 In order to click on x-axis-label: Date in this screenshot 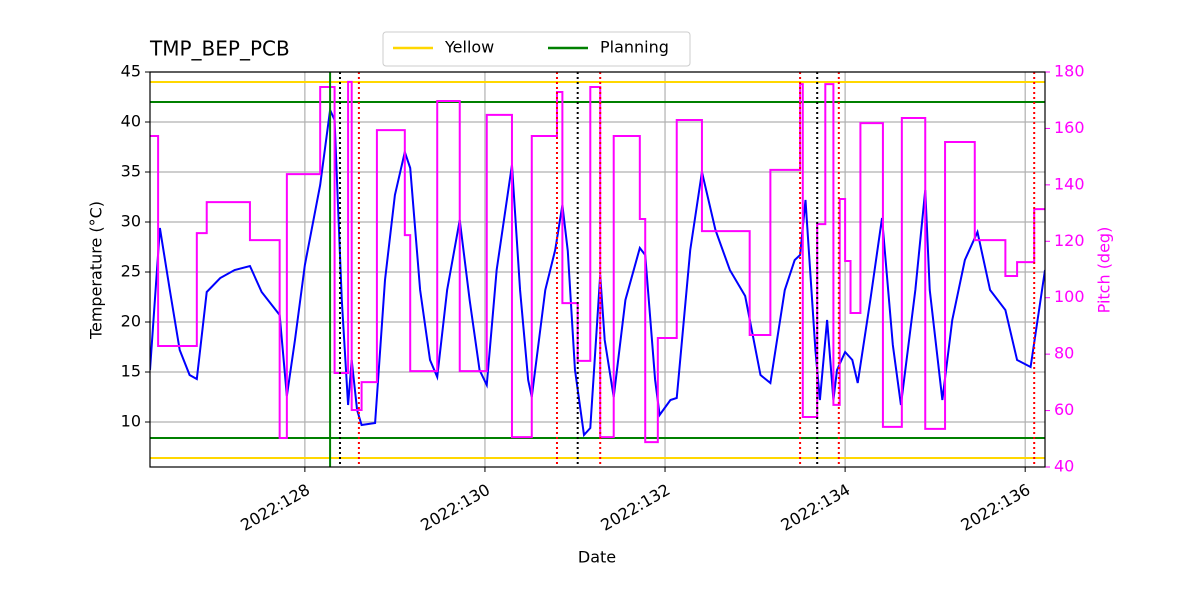, I will do `click(597, 557)`.